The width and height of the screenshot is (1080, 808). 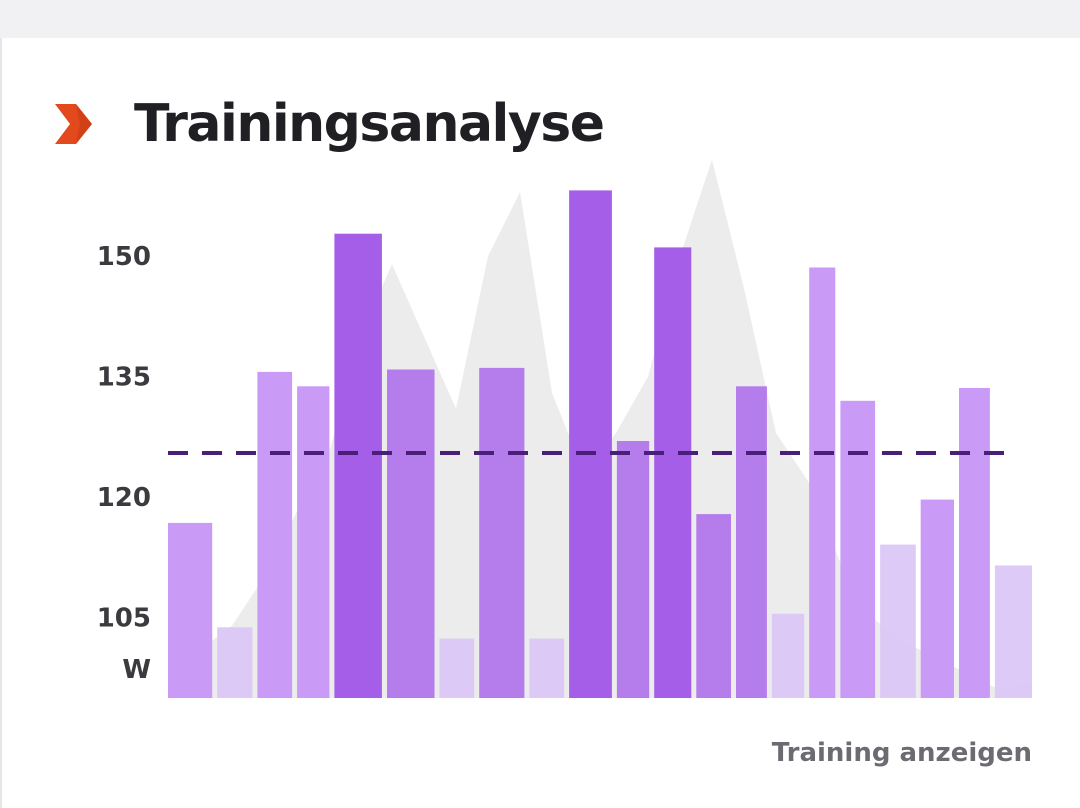 I want to click on y-tick-label: 120, so click(x=124, y=498).